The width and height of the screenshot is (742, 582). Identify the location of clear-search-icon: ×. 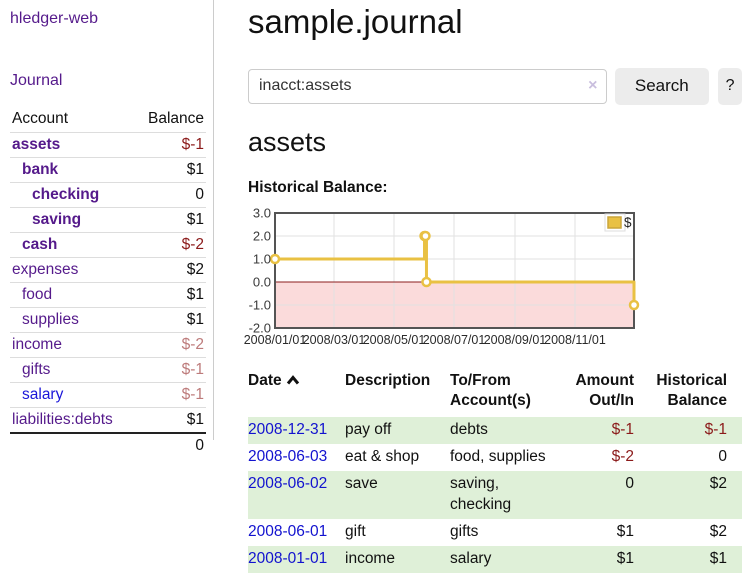
(593, 85).